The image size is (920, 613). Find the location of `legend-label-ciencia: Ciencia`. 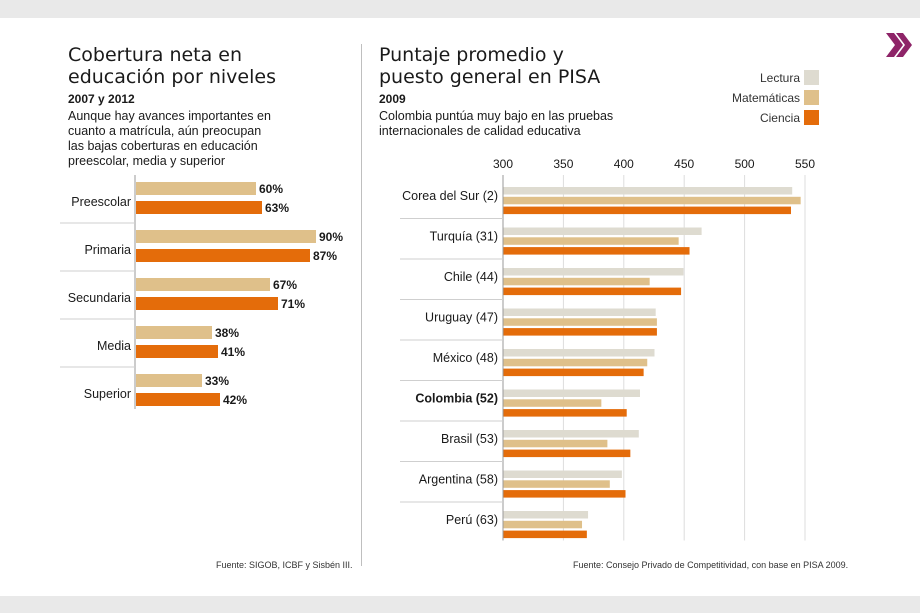

legend-label-ciencia: Ciencia is located at coordinates (779, 118).